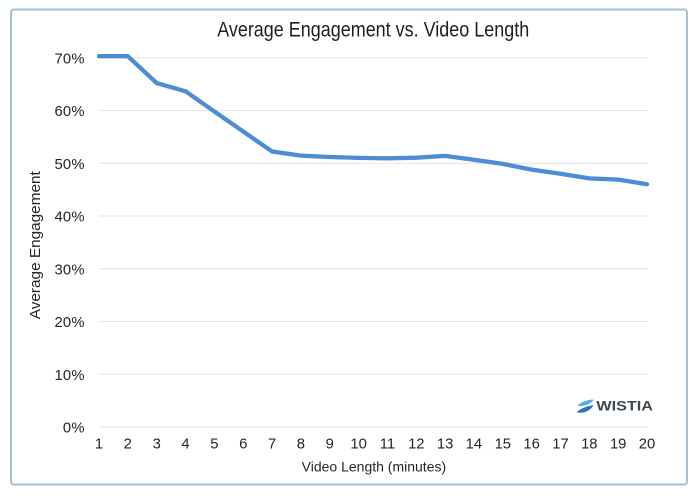 The image size is (700, 496). I want to click on svg-text: 18, so click(589, 444).